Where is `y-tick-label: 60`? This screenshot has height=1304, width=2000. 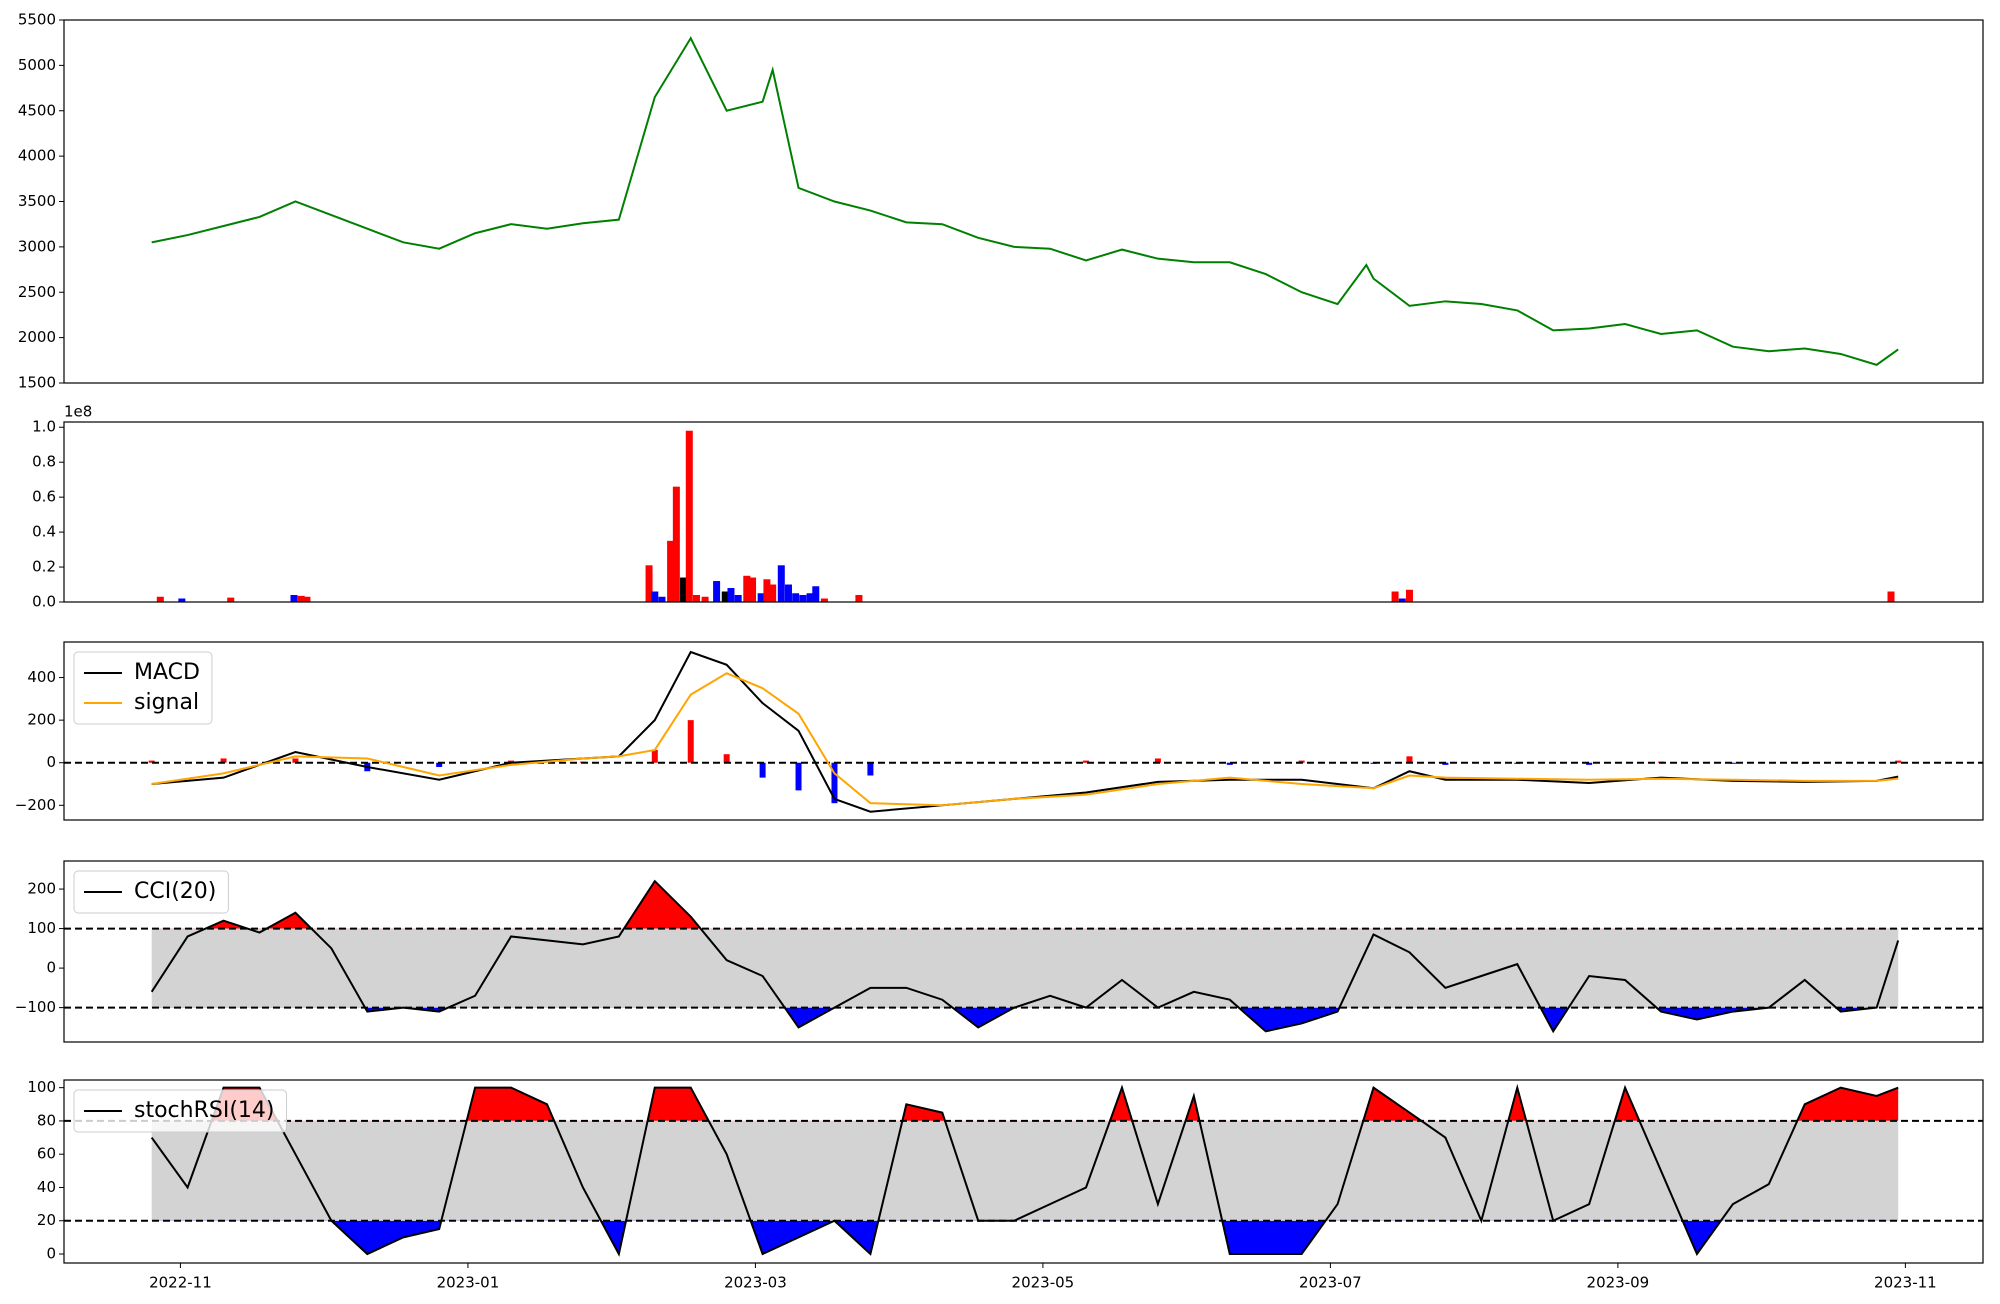
y-tick-label: 60 is located at coordinates (46, 1154).